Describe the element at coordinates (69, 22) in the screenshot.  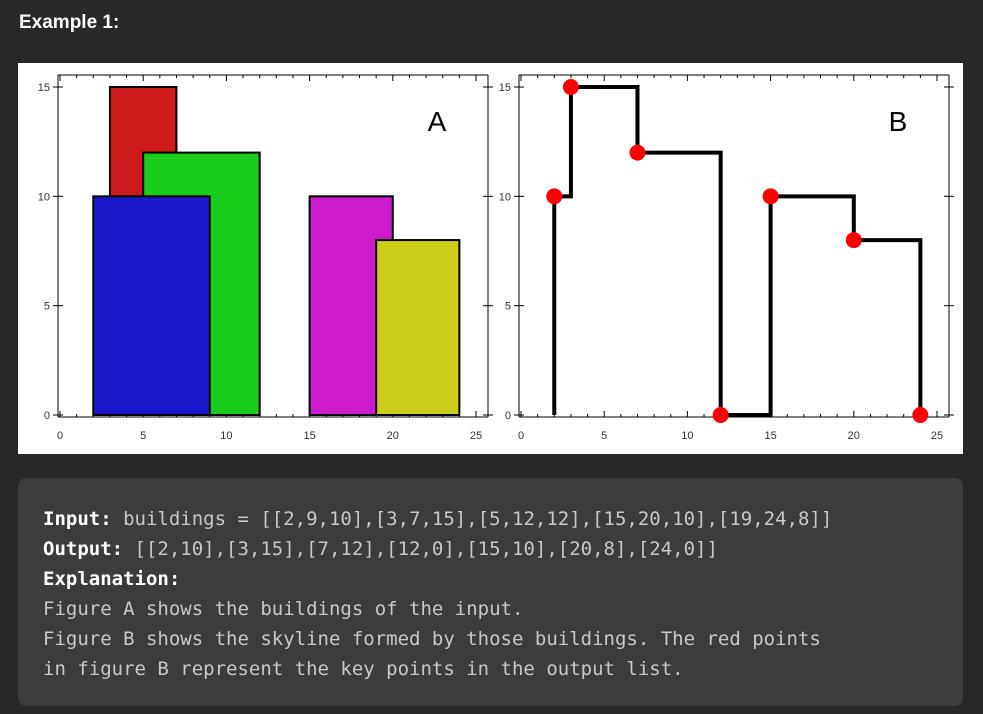
I see `example-title: Example 1:` at that location.